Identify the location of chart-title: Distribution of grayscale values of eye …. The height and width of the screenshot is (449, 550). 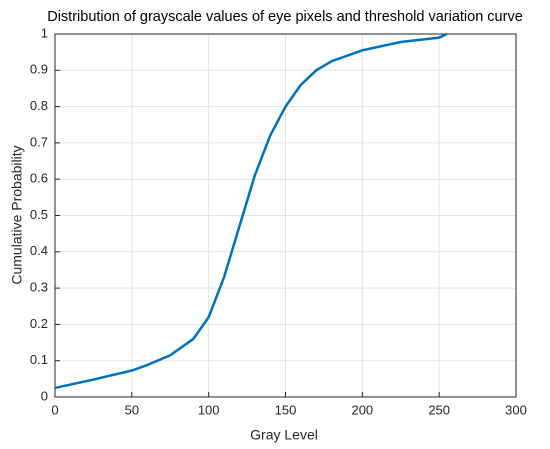
(285, 17).